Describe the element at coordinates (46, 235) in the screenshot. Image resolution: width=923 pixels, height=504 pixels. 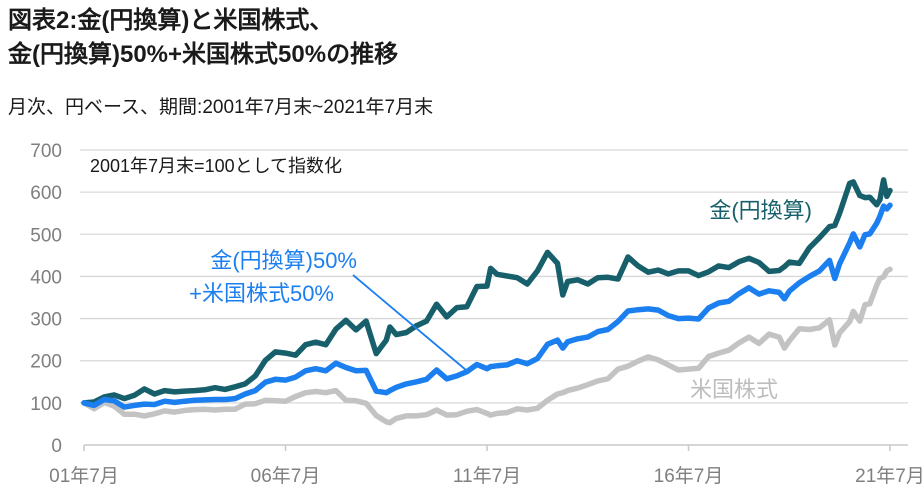
I see `y-tick-label: 500` at that location.